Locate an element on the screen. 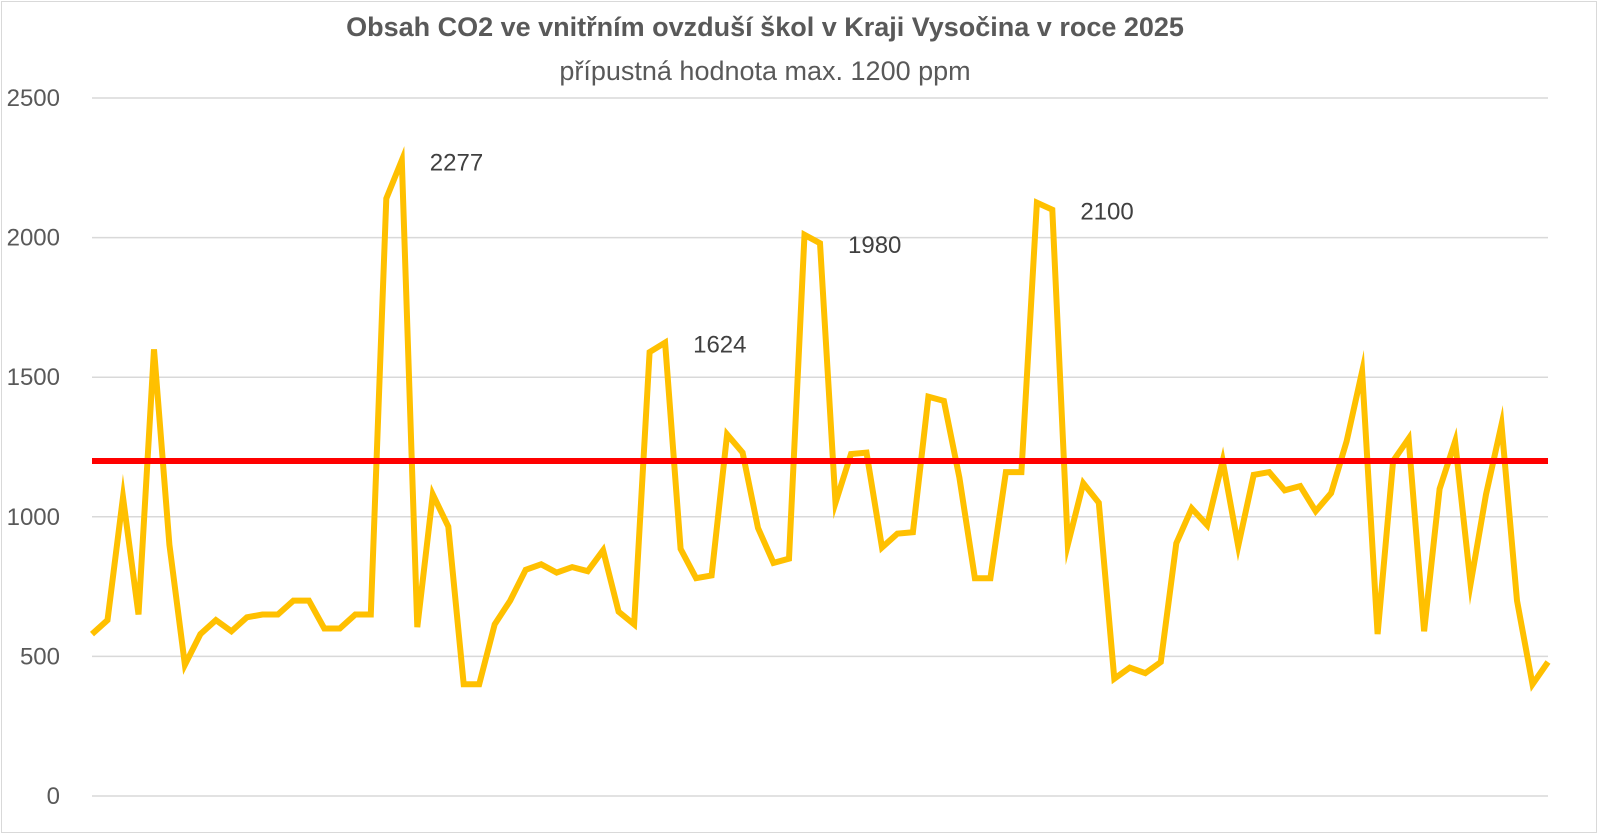 This screenshot has height=836, width=1600. data-label: 1624 is located at coordinates (719, 345).